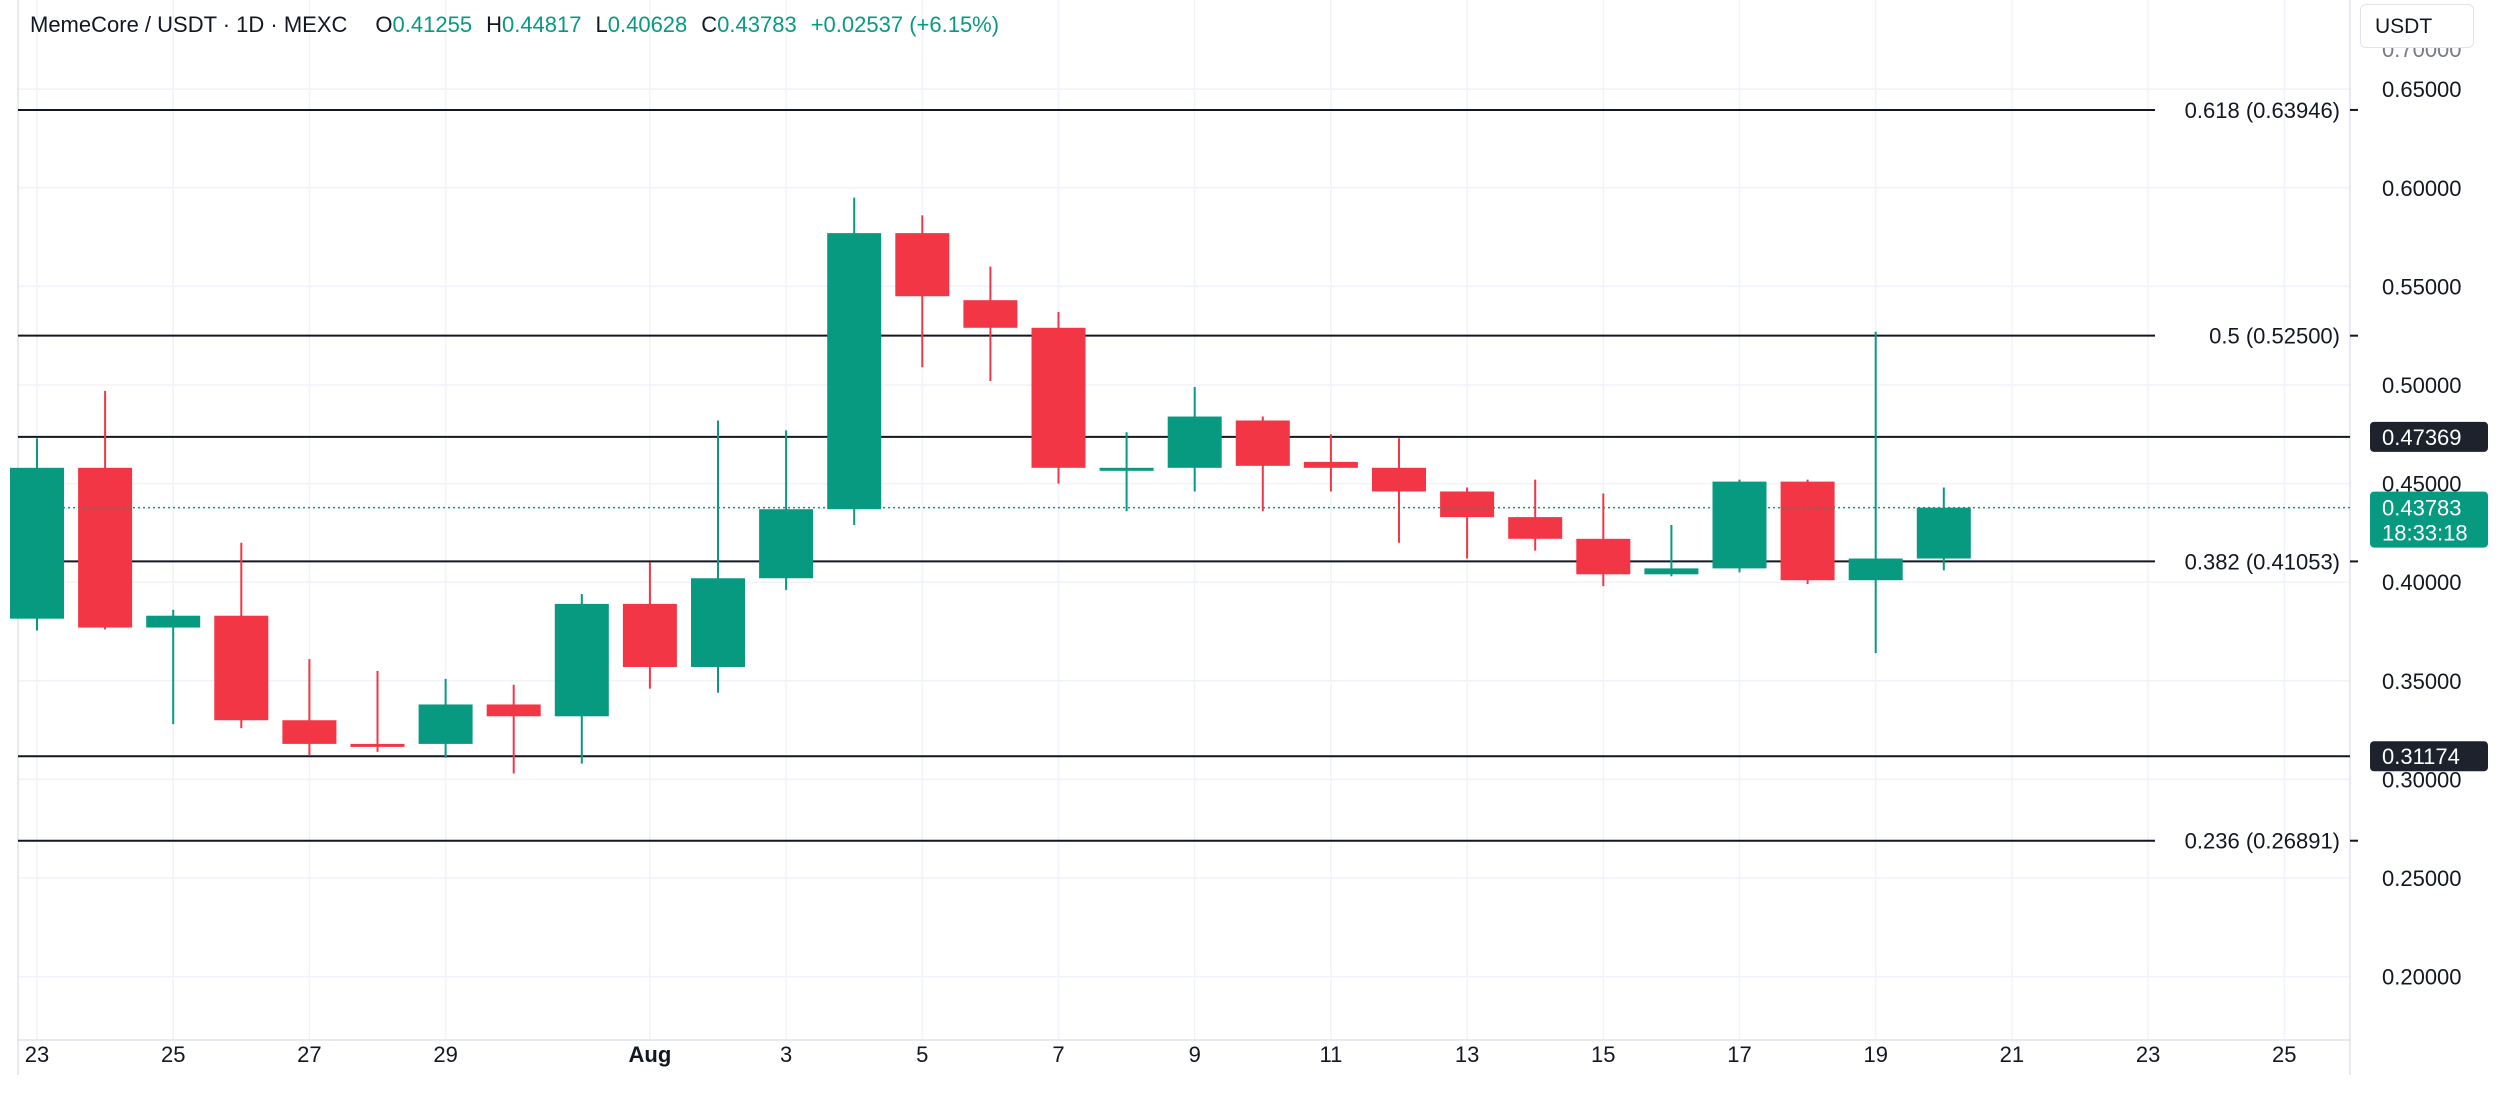 Image resolution: width=2500 pixels, height=1097 pixels. I want to click on last-price-label: 0.43783, so click(2422, 508).